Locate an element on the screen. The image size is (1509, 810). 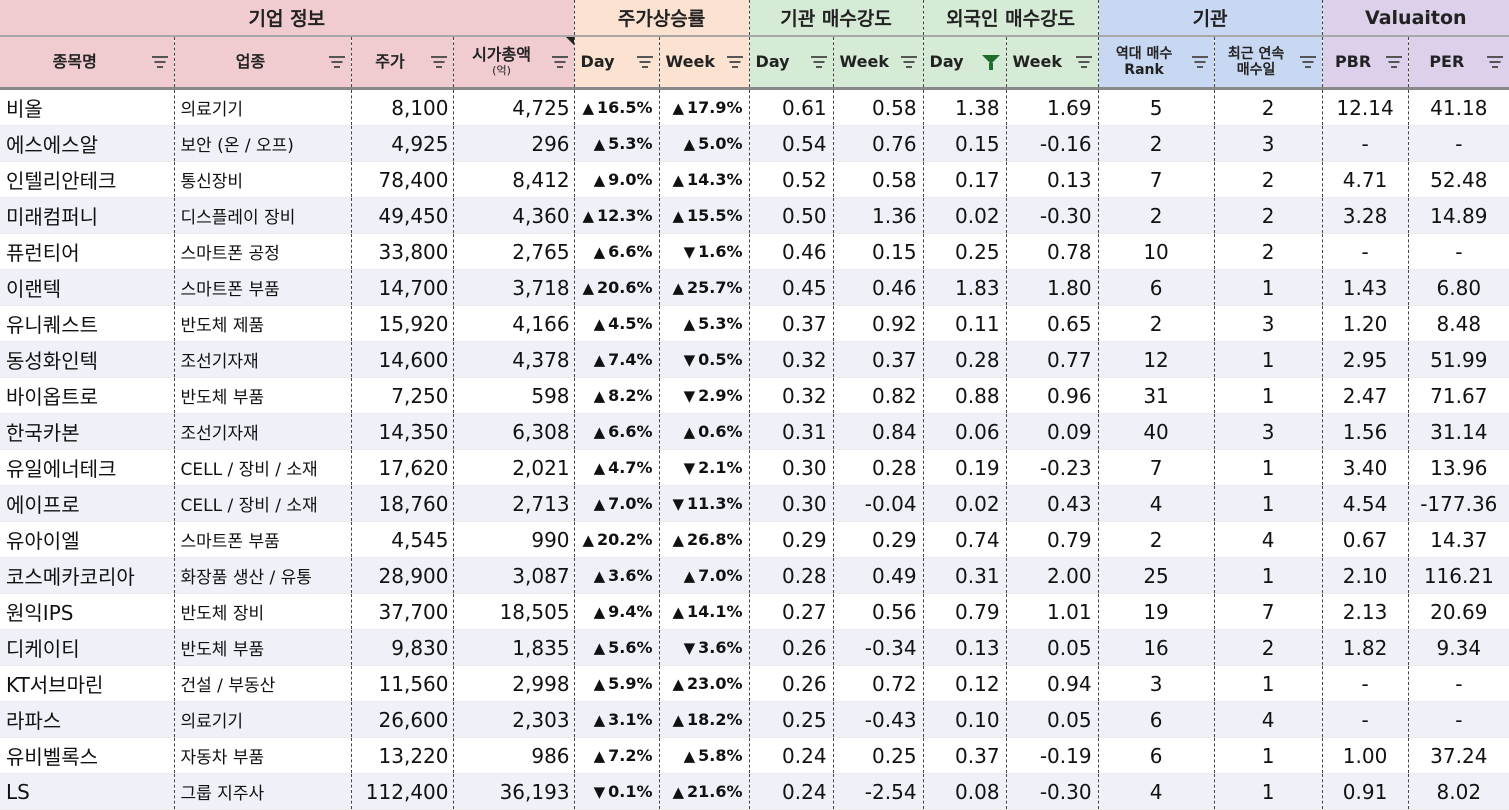
cell-per: 14.89 is located at coordinates (1458, 215).